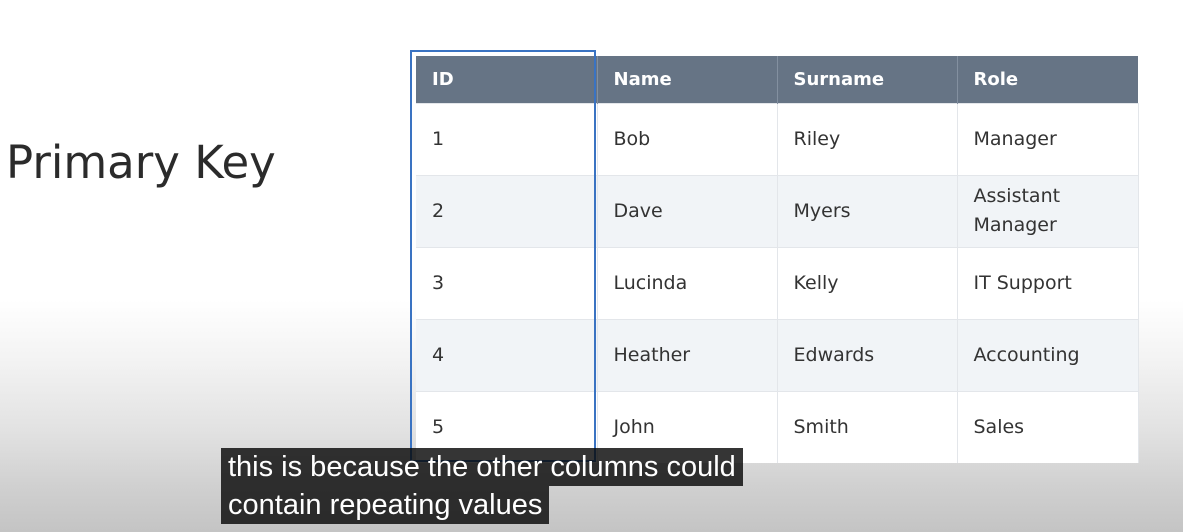 This screenshot has width=1183, height=532. What do you see at coordinates (867, 354) in the screenshot?
I see `cell-surname: Edwards` at bounding box center [867, 354].